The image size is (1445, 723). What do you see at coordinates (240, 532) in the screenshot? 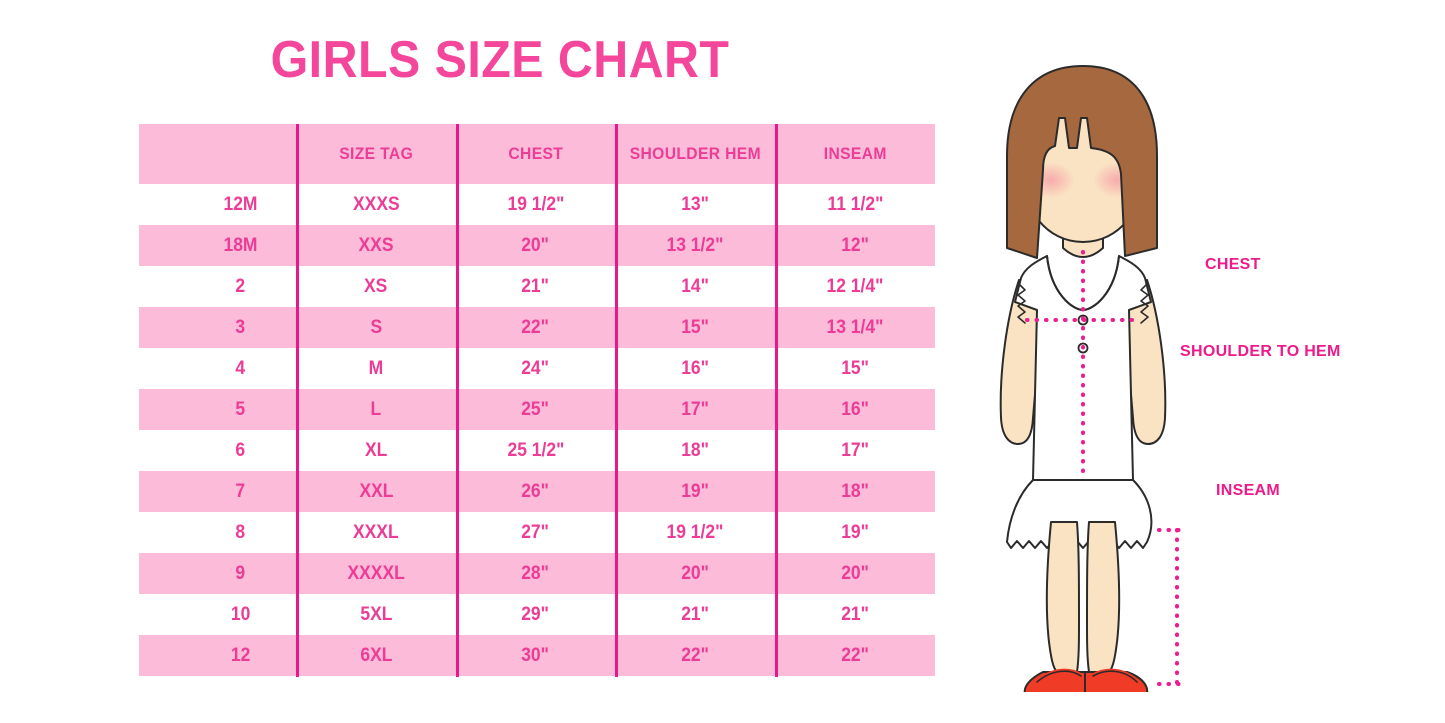
I see `table-cell: 8` at bounding box center [240, 532].